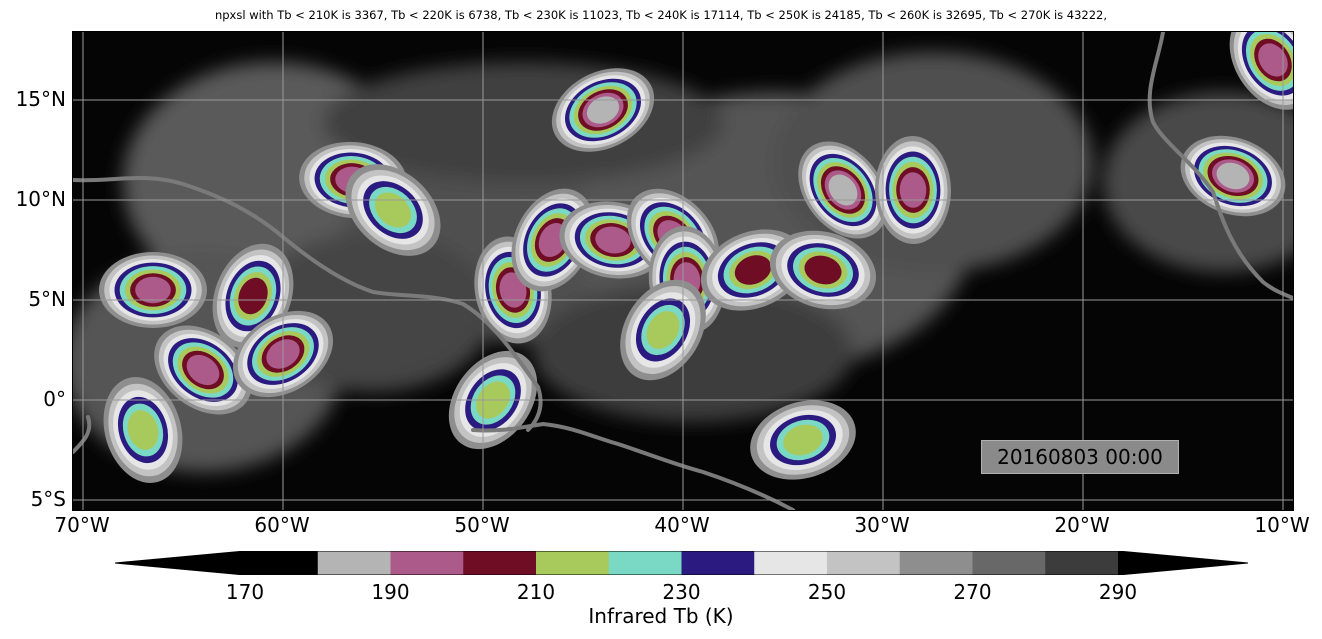  What do you see at coordinates (882, 525) in the screenshot?
I see `longitude-tick-label: 30°W` at bounding box center [882, 525].